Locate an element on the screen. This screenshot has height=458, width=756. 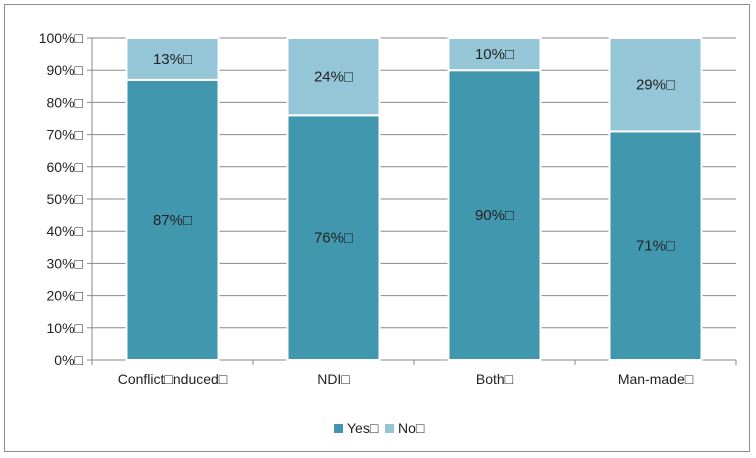
y-tick-label: 20%□ is located at coordinates (65, 296).